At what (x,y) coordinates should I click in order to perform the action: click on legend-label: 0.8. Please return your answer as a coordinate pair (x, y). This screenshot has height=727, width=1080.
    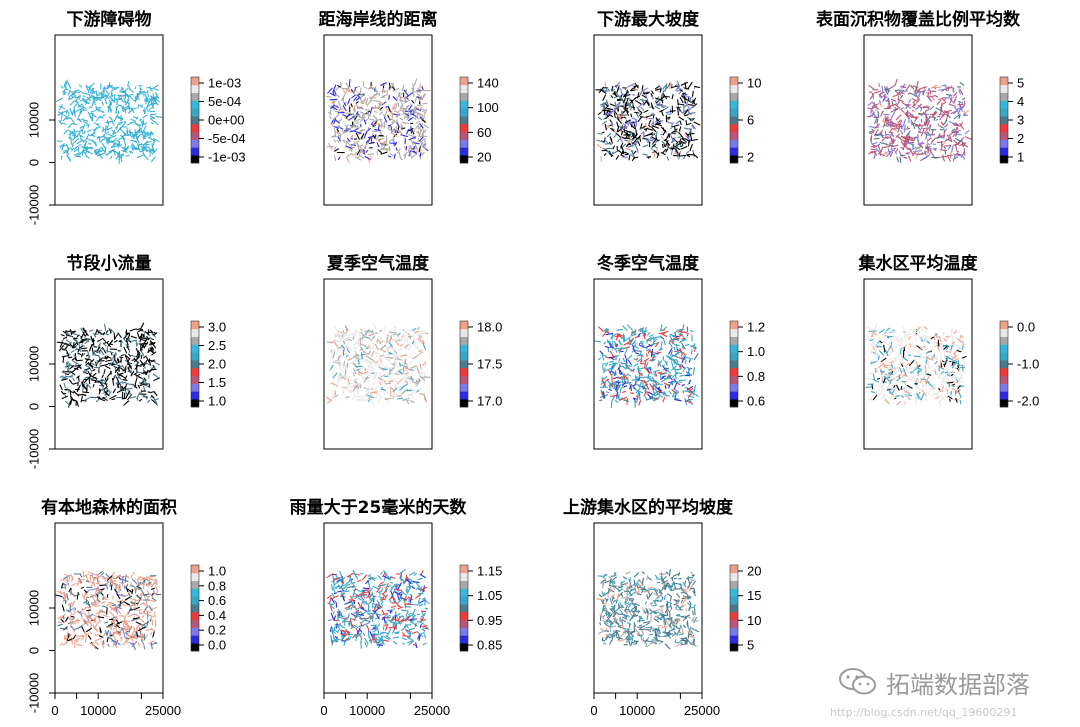
    Looking at the image, I should click on (756, 376).